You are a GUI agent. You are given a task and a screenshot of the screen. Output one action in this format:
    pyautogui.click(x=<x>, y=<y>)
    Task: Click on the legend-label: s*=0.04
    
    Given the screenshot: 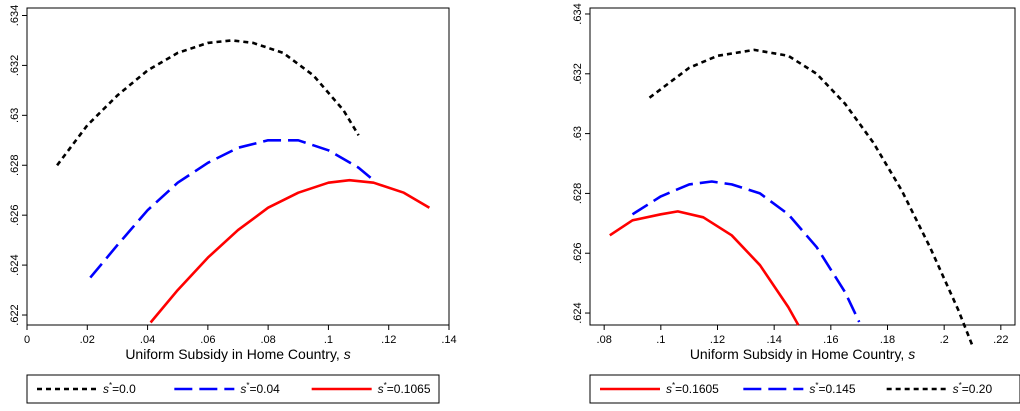 What is the action you would take?
    pyautogui.click(x=260, y=388)
    